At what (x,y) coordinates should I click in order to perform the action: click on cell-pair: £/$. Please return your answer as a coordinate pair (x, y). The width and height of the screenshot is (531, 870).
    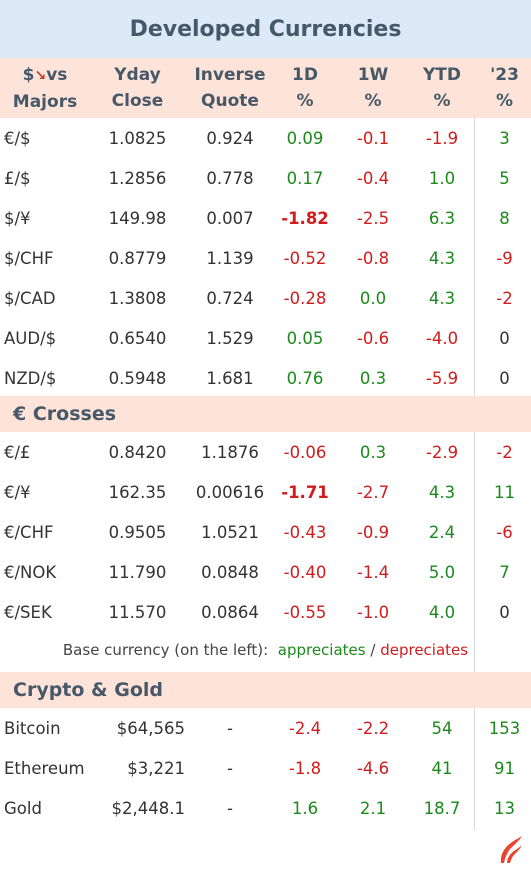
    Looking at the image, I should click on (17, 178).